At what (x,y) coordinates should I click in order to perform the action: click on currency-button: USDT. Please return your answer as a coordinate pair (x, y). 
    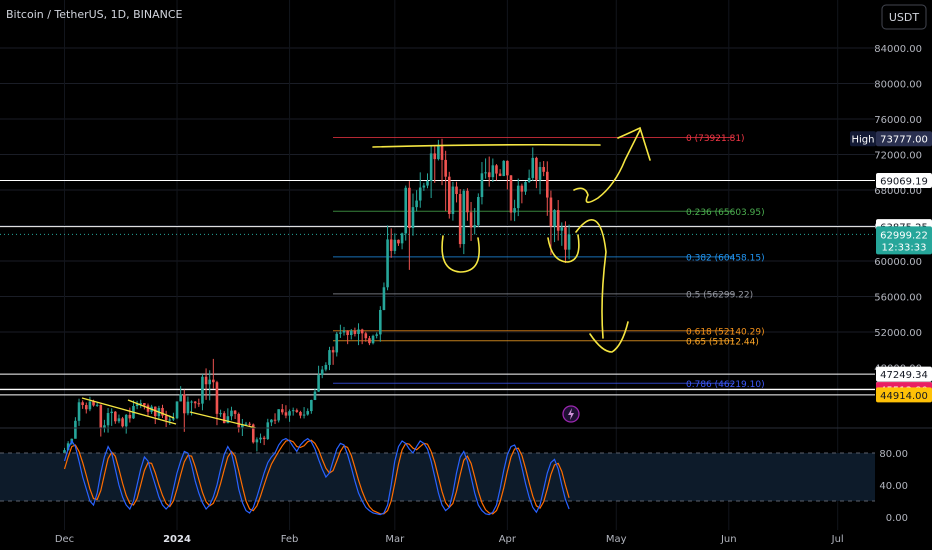
    Looking at the image, I should click on (904, 17).